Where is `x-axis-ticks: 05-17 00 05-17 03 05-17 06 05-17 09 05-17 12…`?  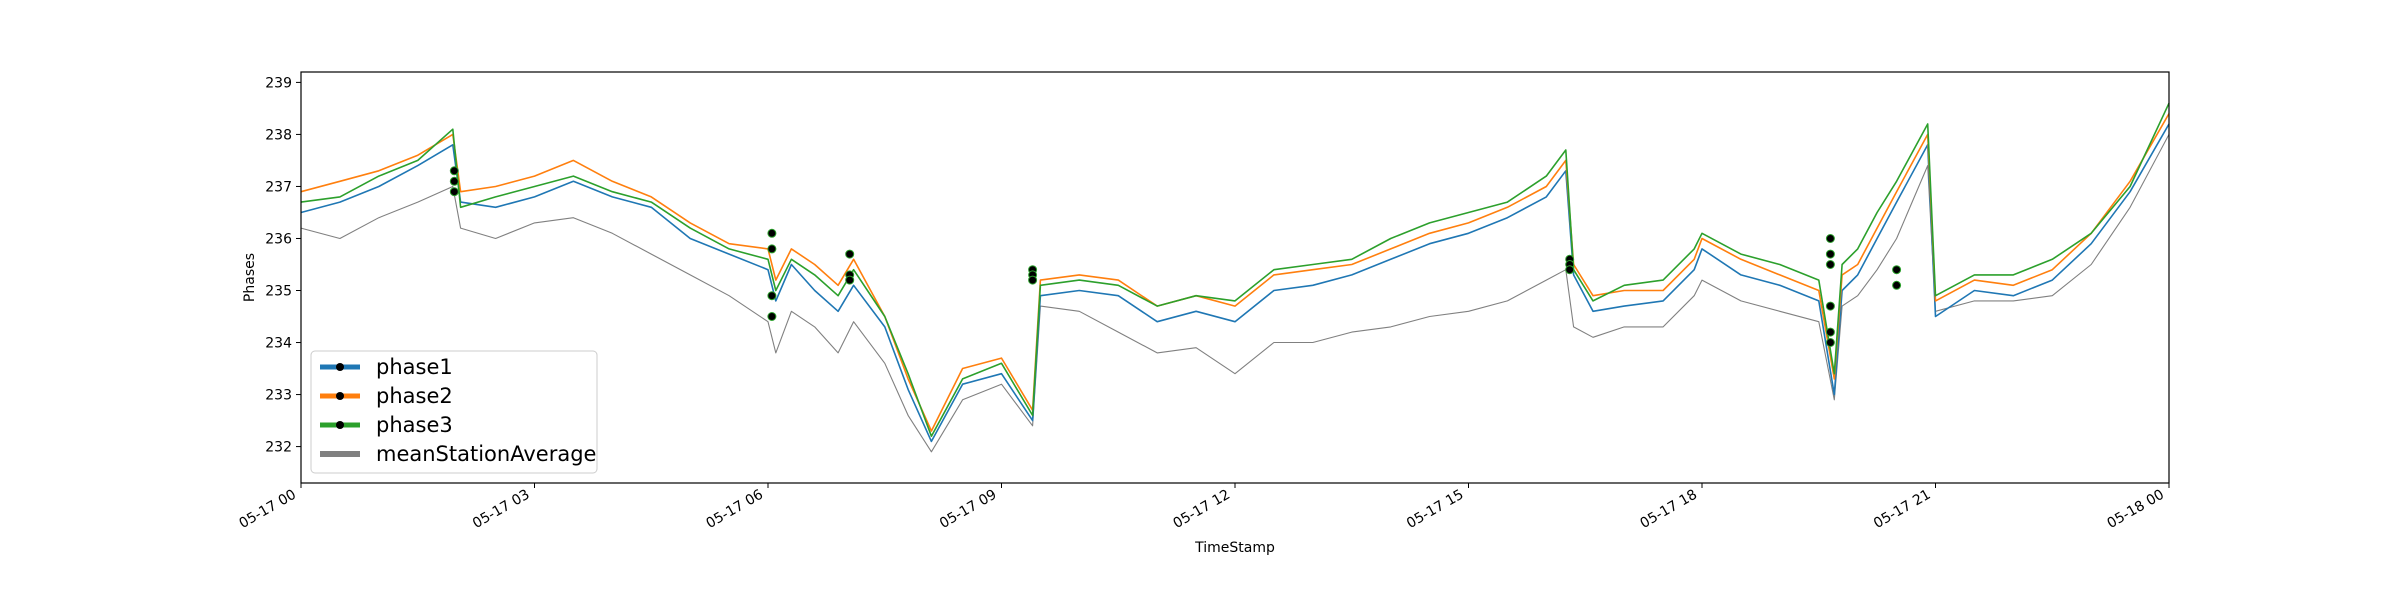
x-axis-ticks: 05-17 00 05-17 03 05-17 06 05-17 09 05-17 12… is located at coordinates (1203, 507).